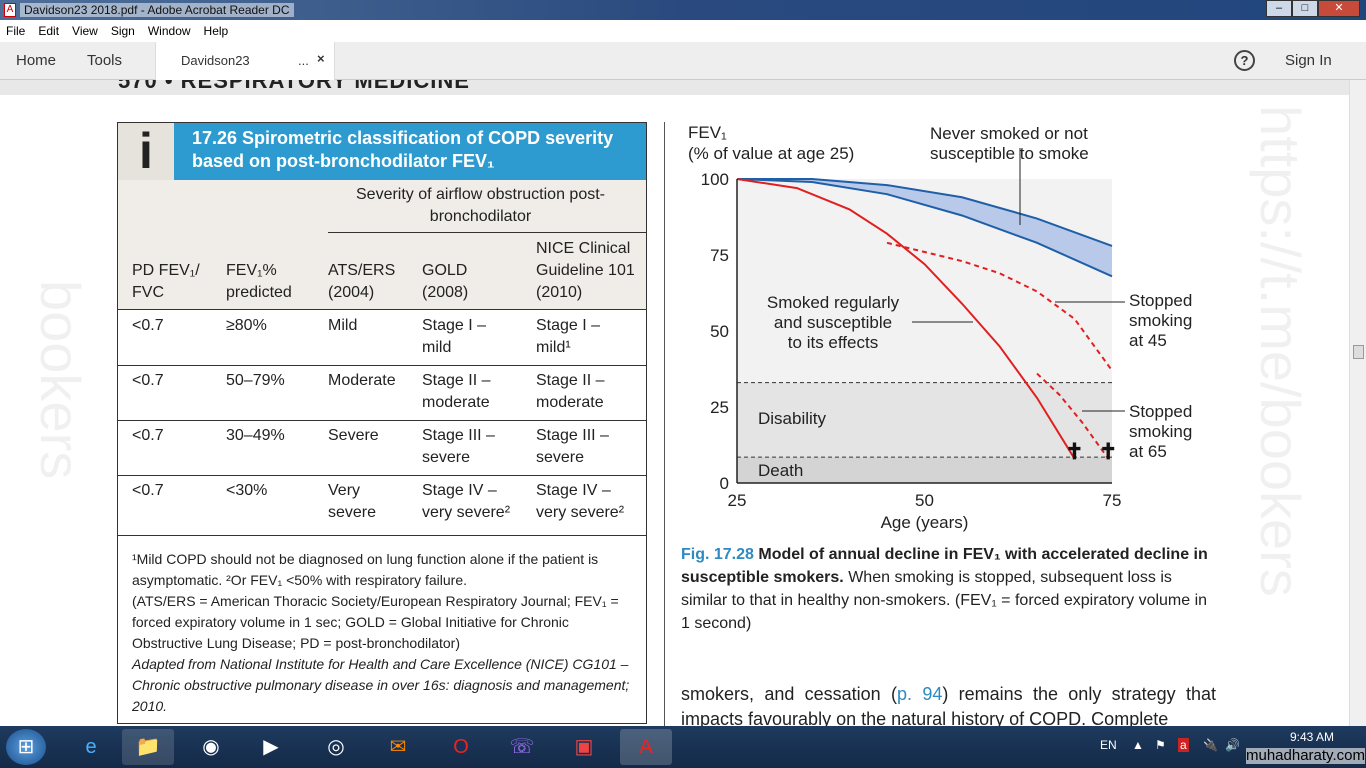 This screenshot has width=1366, height=768. Describe the element at coordinates (664, 424) in the screenshot. I see `column-divider` at that location.